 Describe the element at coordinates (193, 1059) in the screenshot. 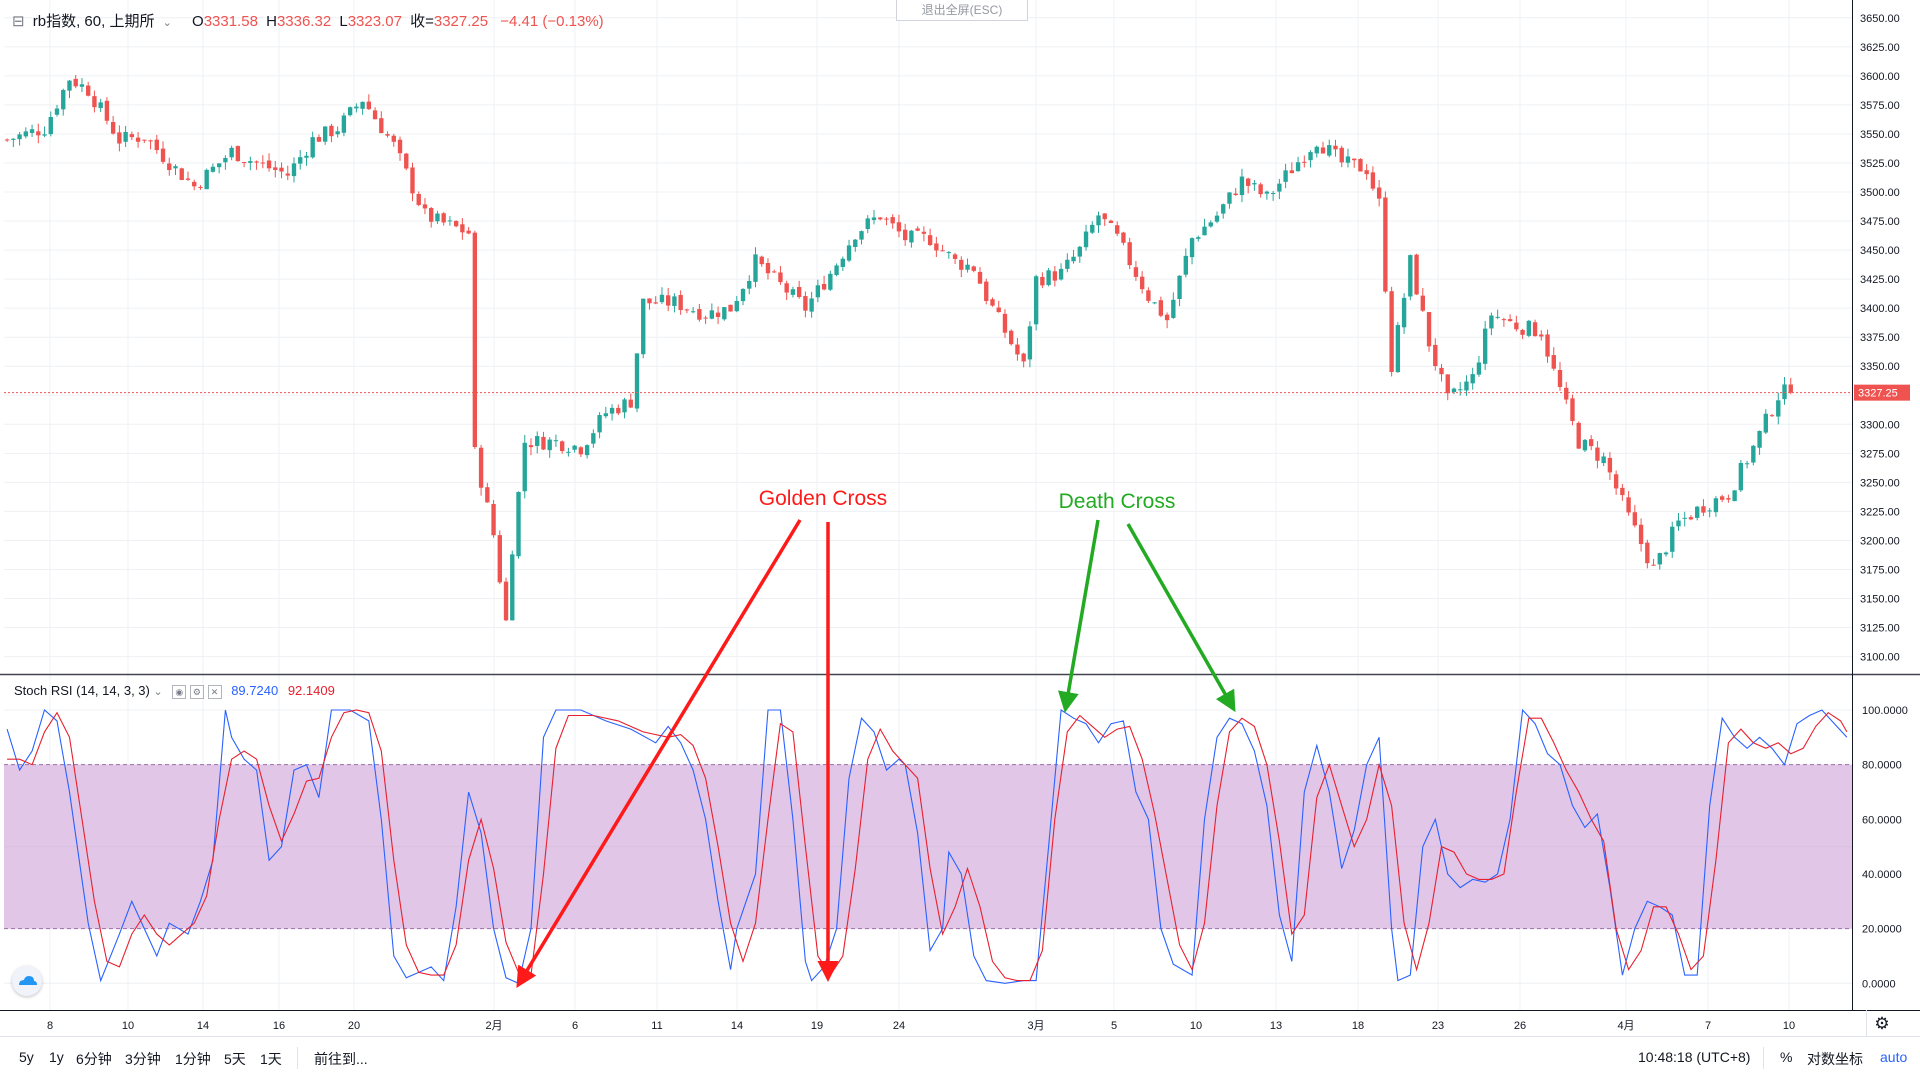

I see `range-1min: 1分钟` at that location.